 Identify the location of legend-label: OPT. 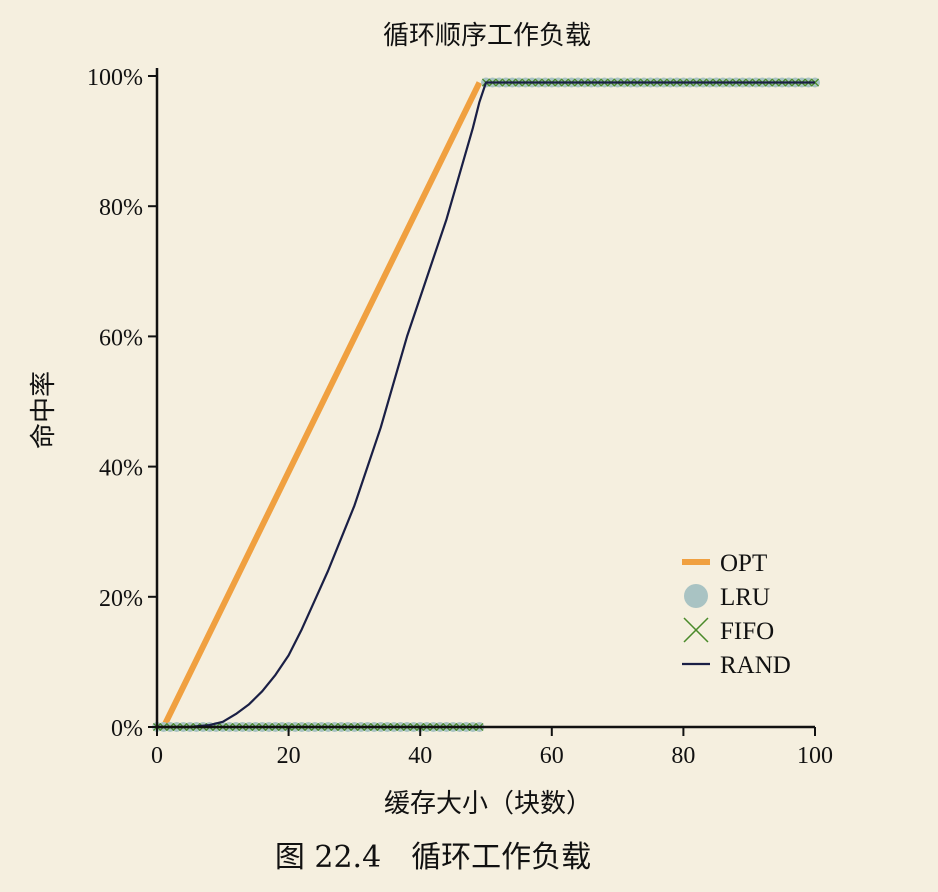
(743, 563).